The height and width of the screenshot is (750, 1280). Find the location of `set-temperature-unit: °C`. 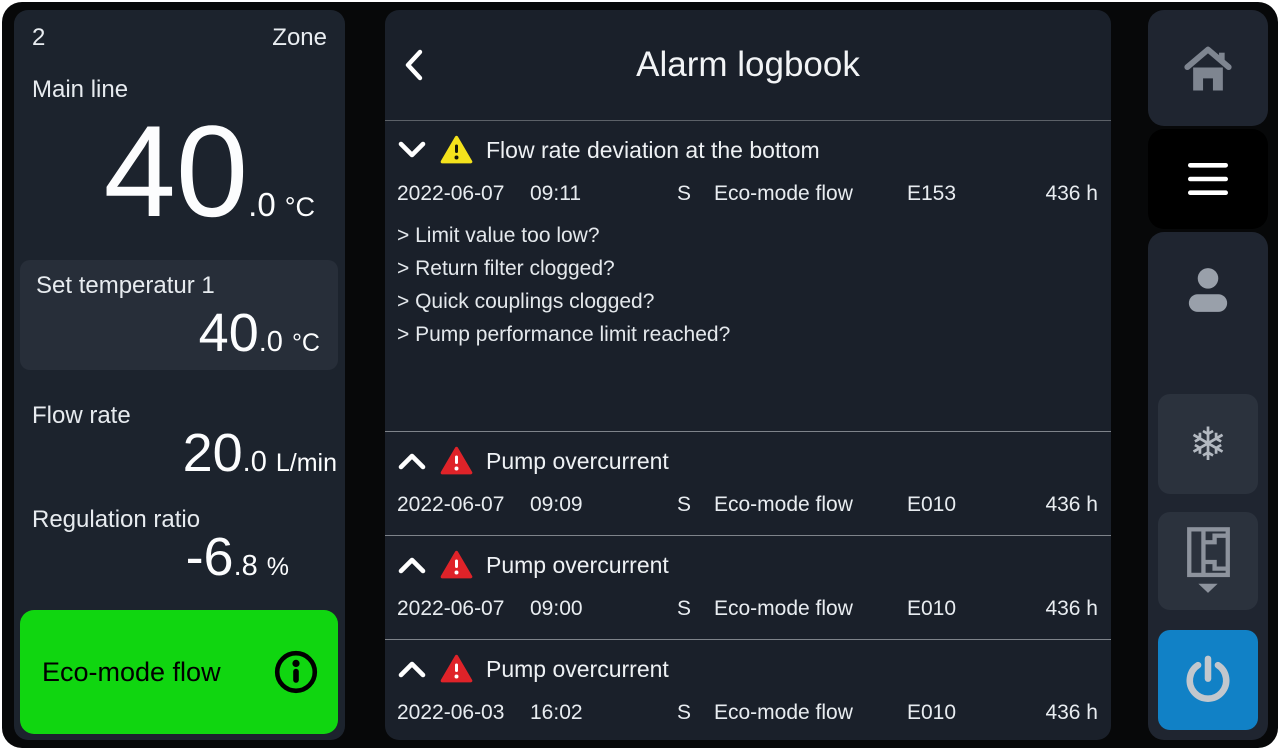

set-temperature-unit: °C is located at coordinates (305, 343).